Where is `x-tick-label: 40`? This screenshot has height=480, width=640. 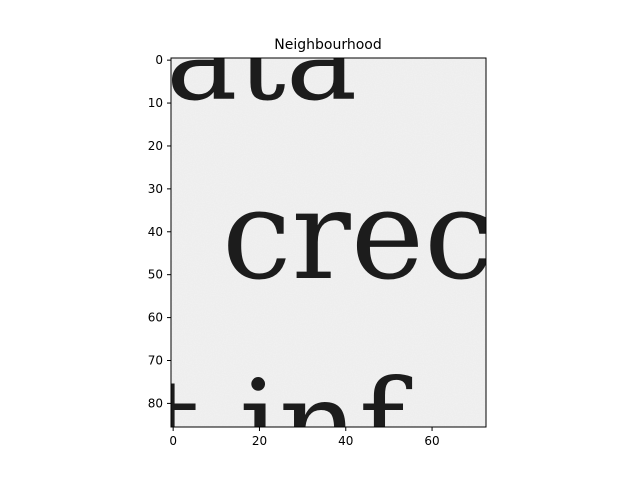 x-tick-label: 40 is located at coordinates (345, 441).